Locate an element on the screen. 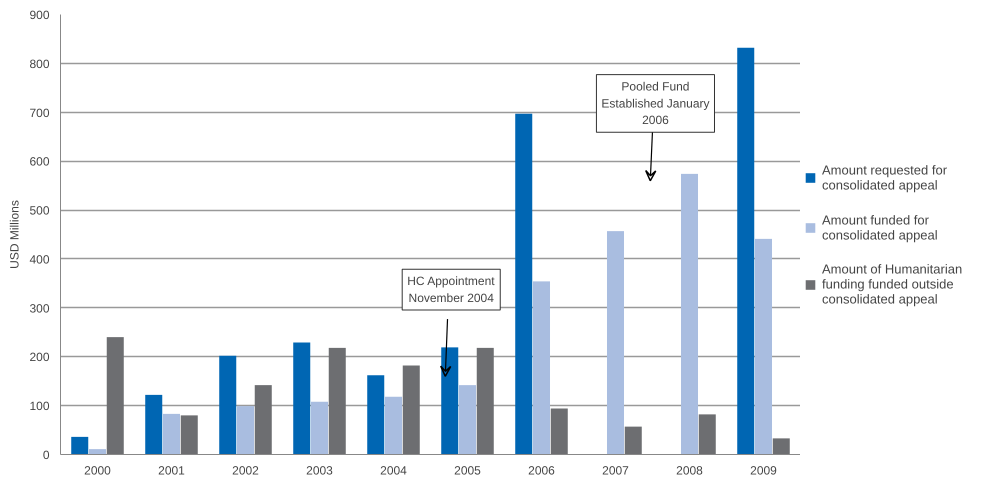 Image resolution: width=999 pixels, height=482 pixels. x-tick-label: 2002 is located at coordinates (246, 471).